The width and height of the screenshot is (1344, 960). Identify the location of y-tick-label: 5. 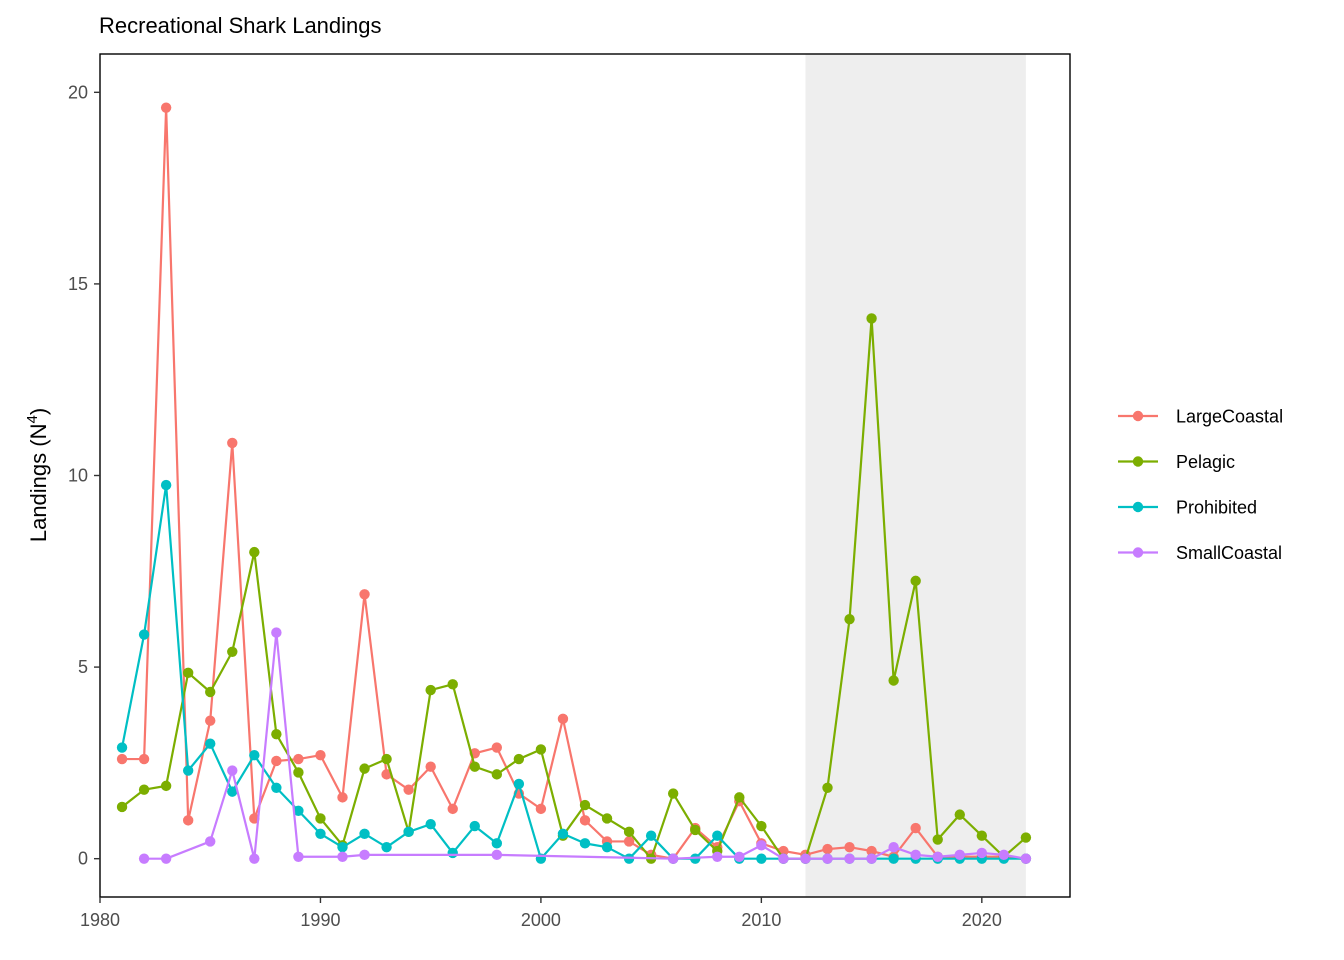
(83, 667).